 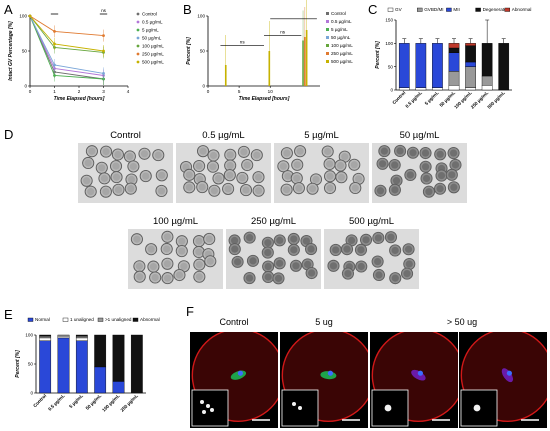 I want to click on micrograph-title: 250 µg/mL, so click(x=273, y=221).